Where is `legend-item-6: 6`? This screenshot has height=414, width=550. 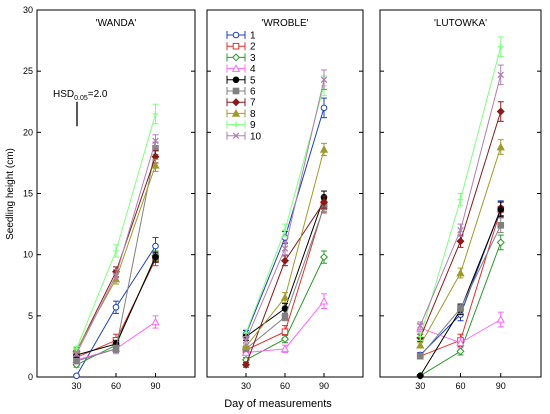
legend-item-6: 6 is located at coordinates (241, 92).